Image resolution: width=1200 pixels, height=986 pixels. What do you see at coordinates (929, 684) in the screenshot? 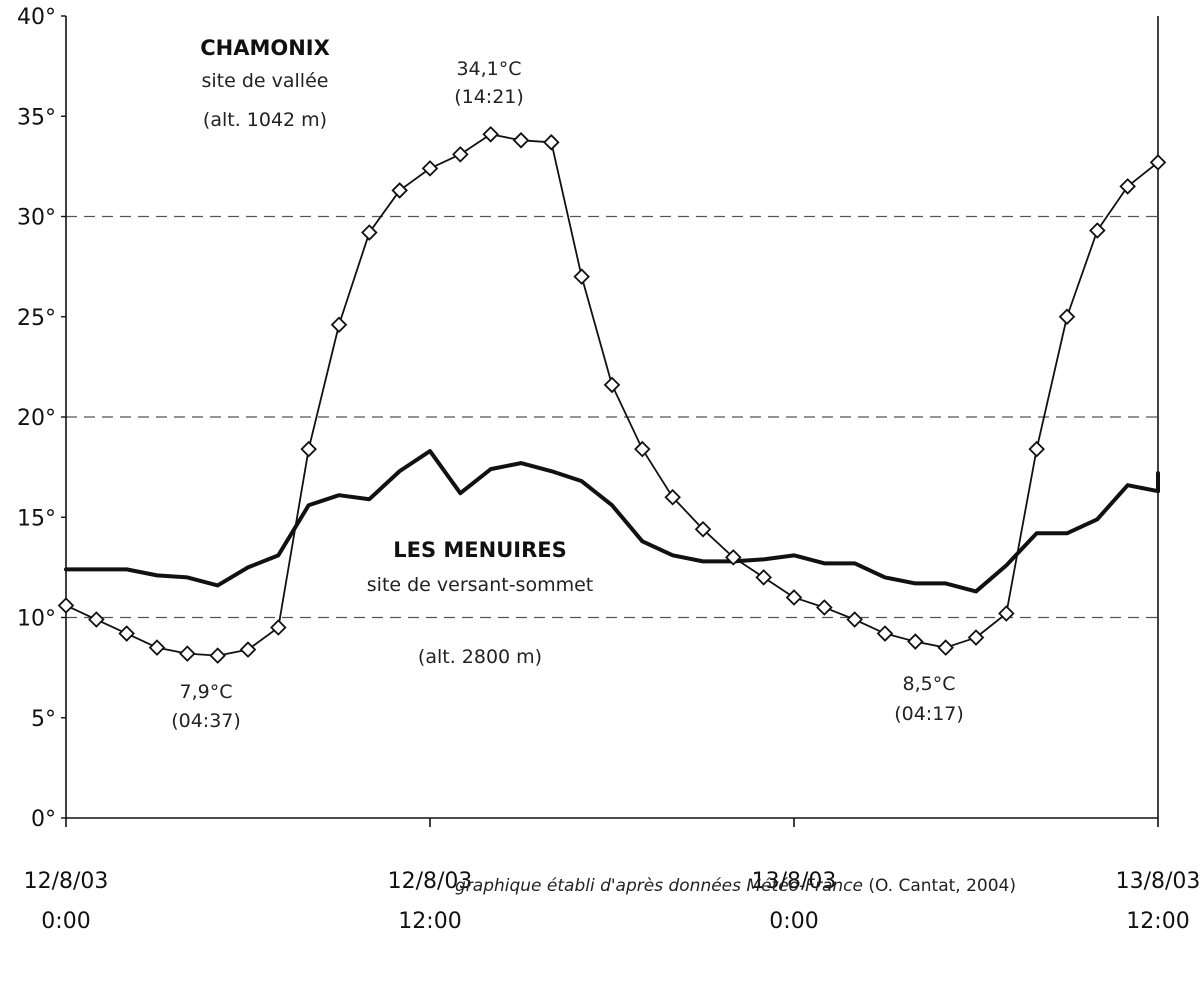
I see `annotation-min2-value: 8,5°C` at bounding box center [929, 684].